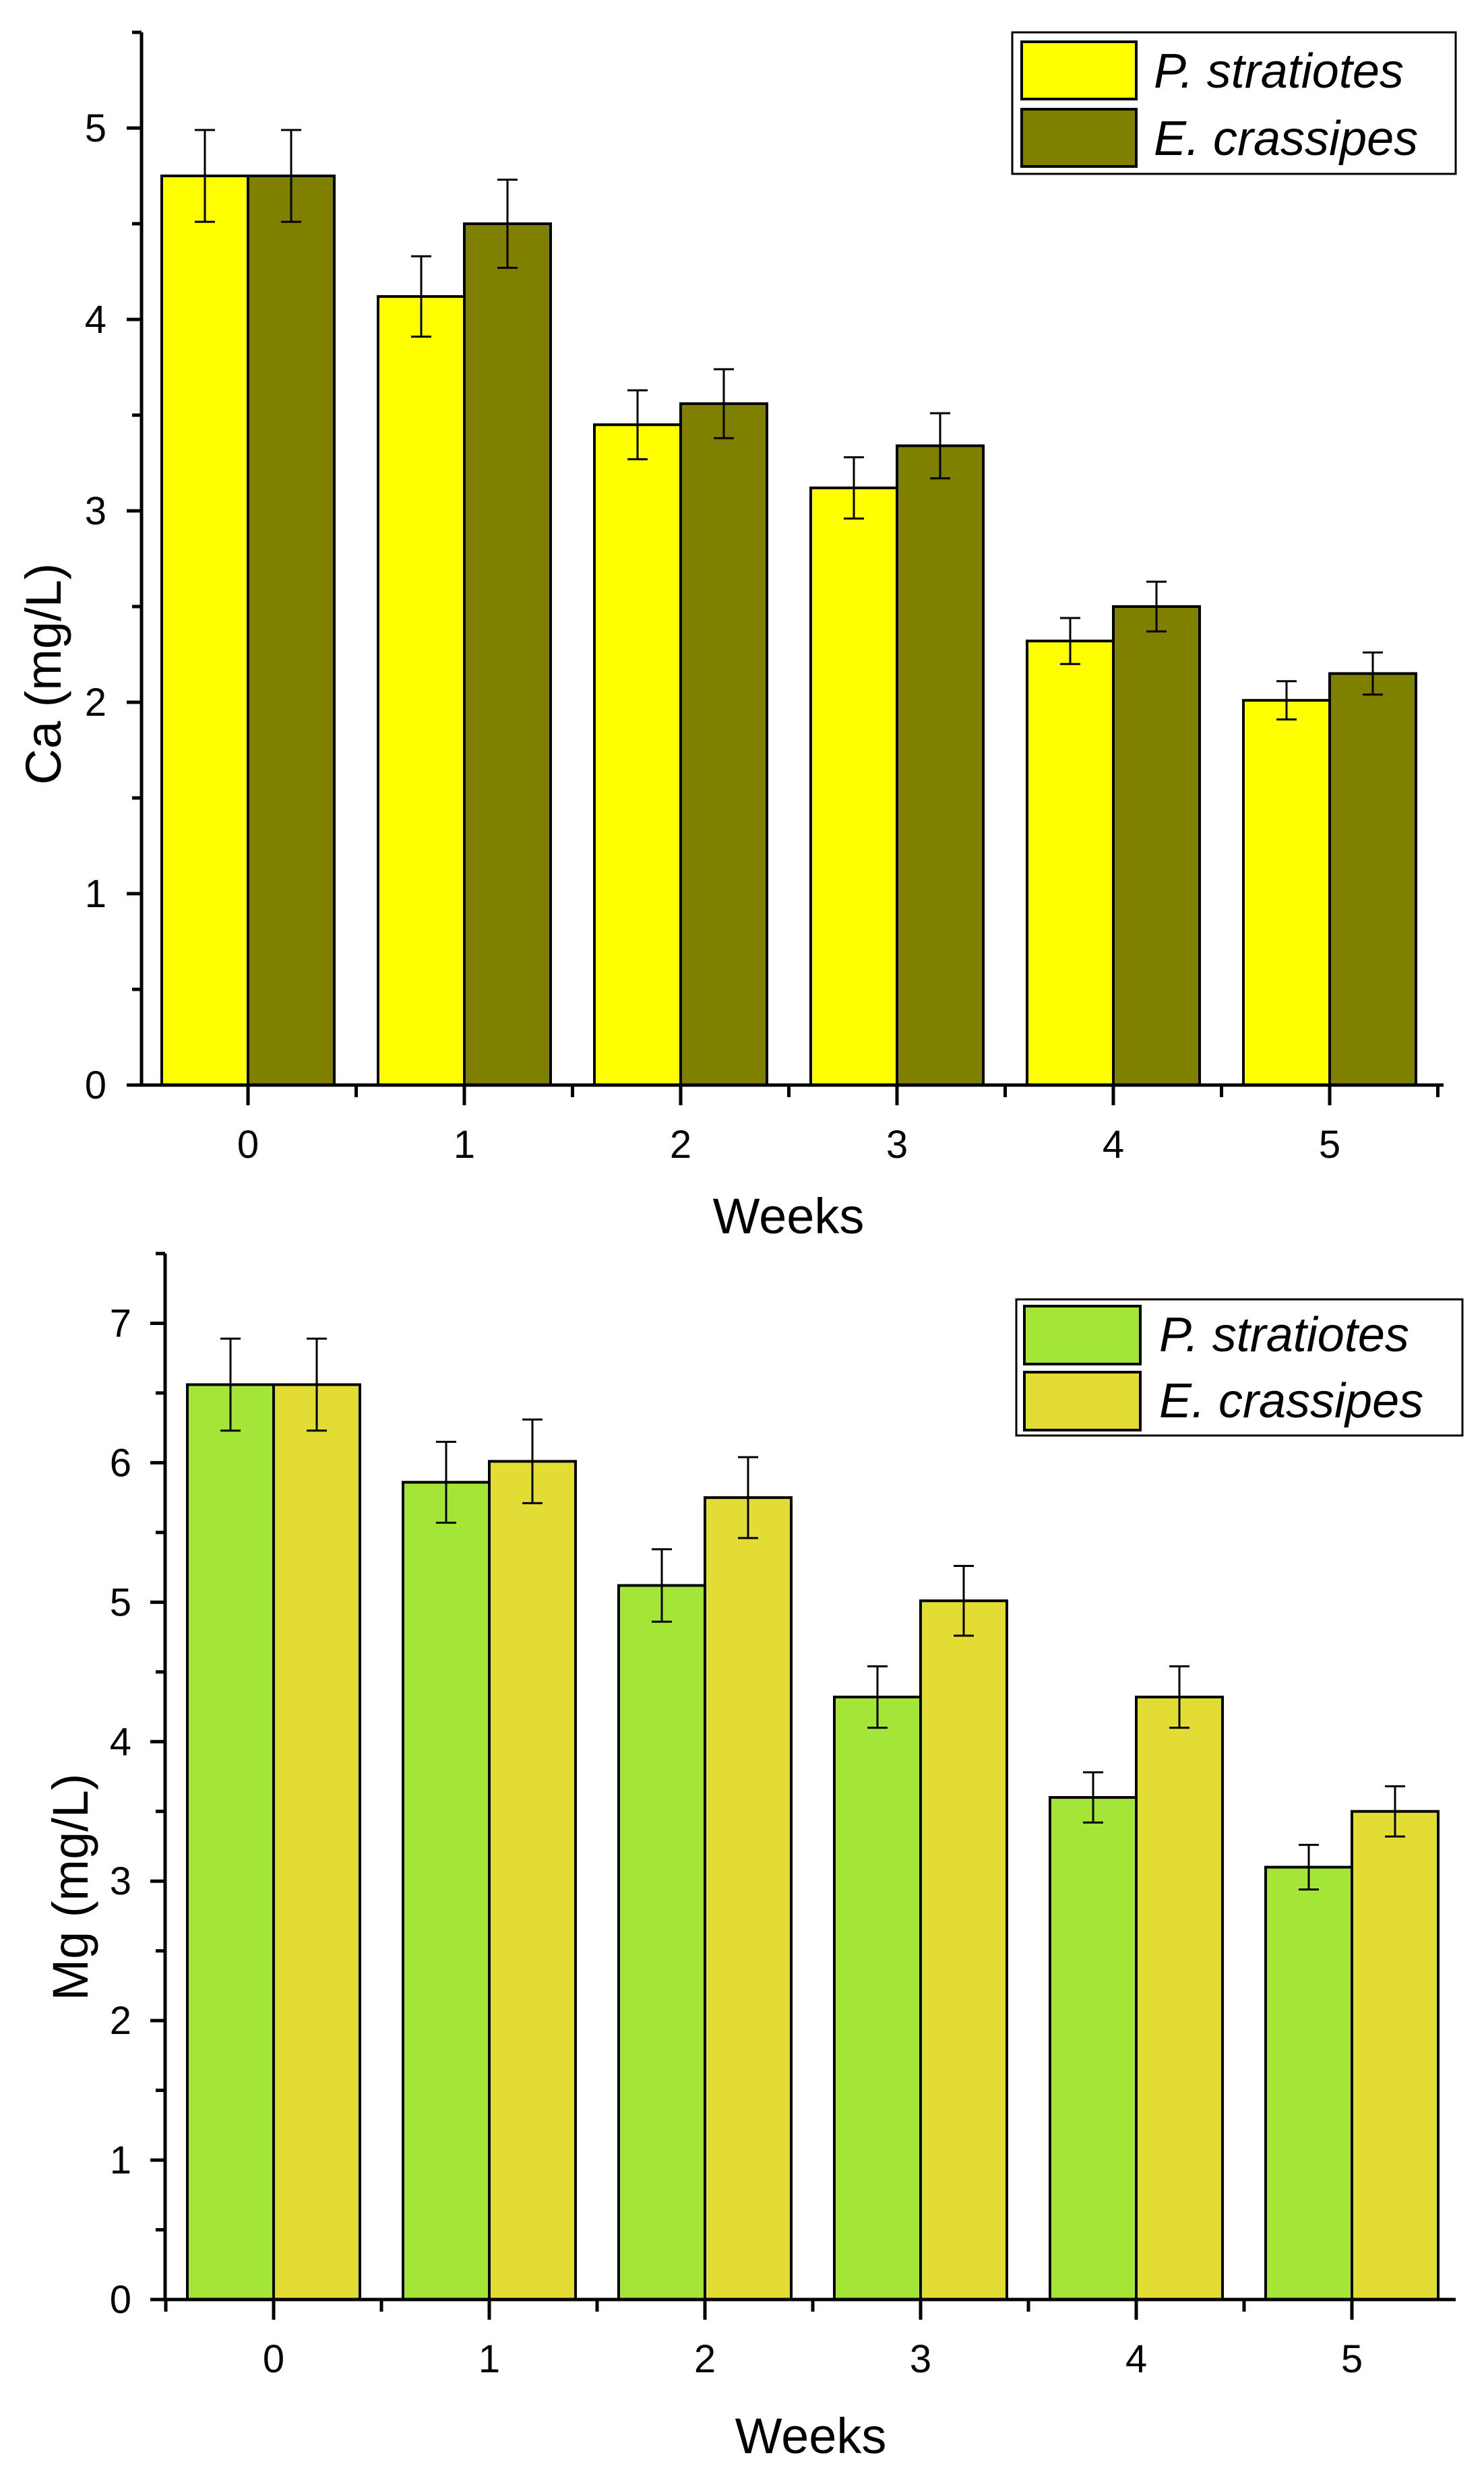 The image size is (1484, 2468). What do you see at coordinates (838, 1126) in the screenshot?
I see `ca-x-ticks: 0 1 2 3 4 5` at bounding box center [838, 1126].